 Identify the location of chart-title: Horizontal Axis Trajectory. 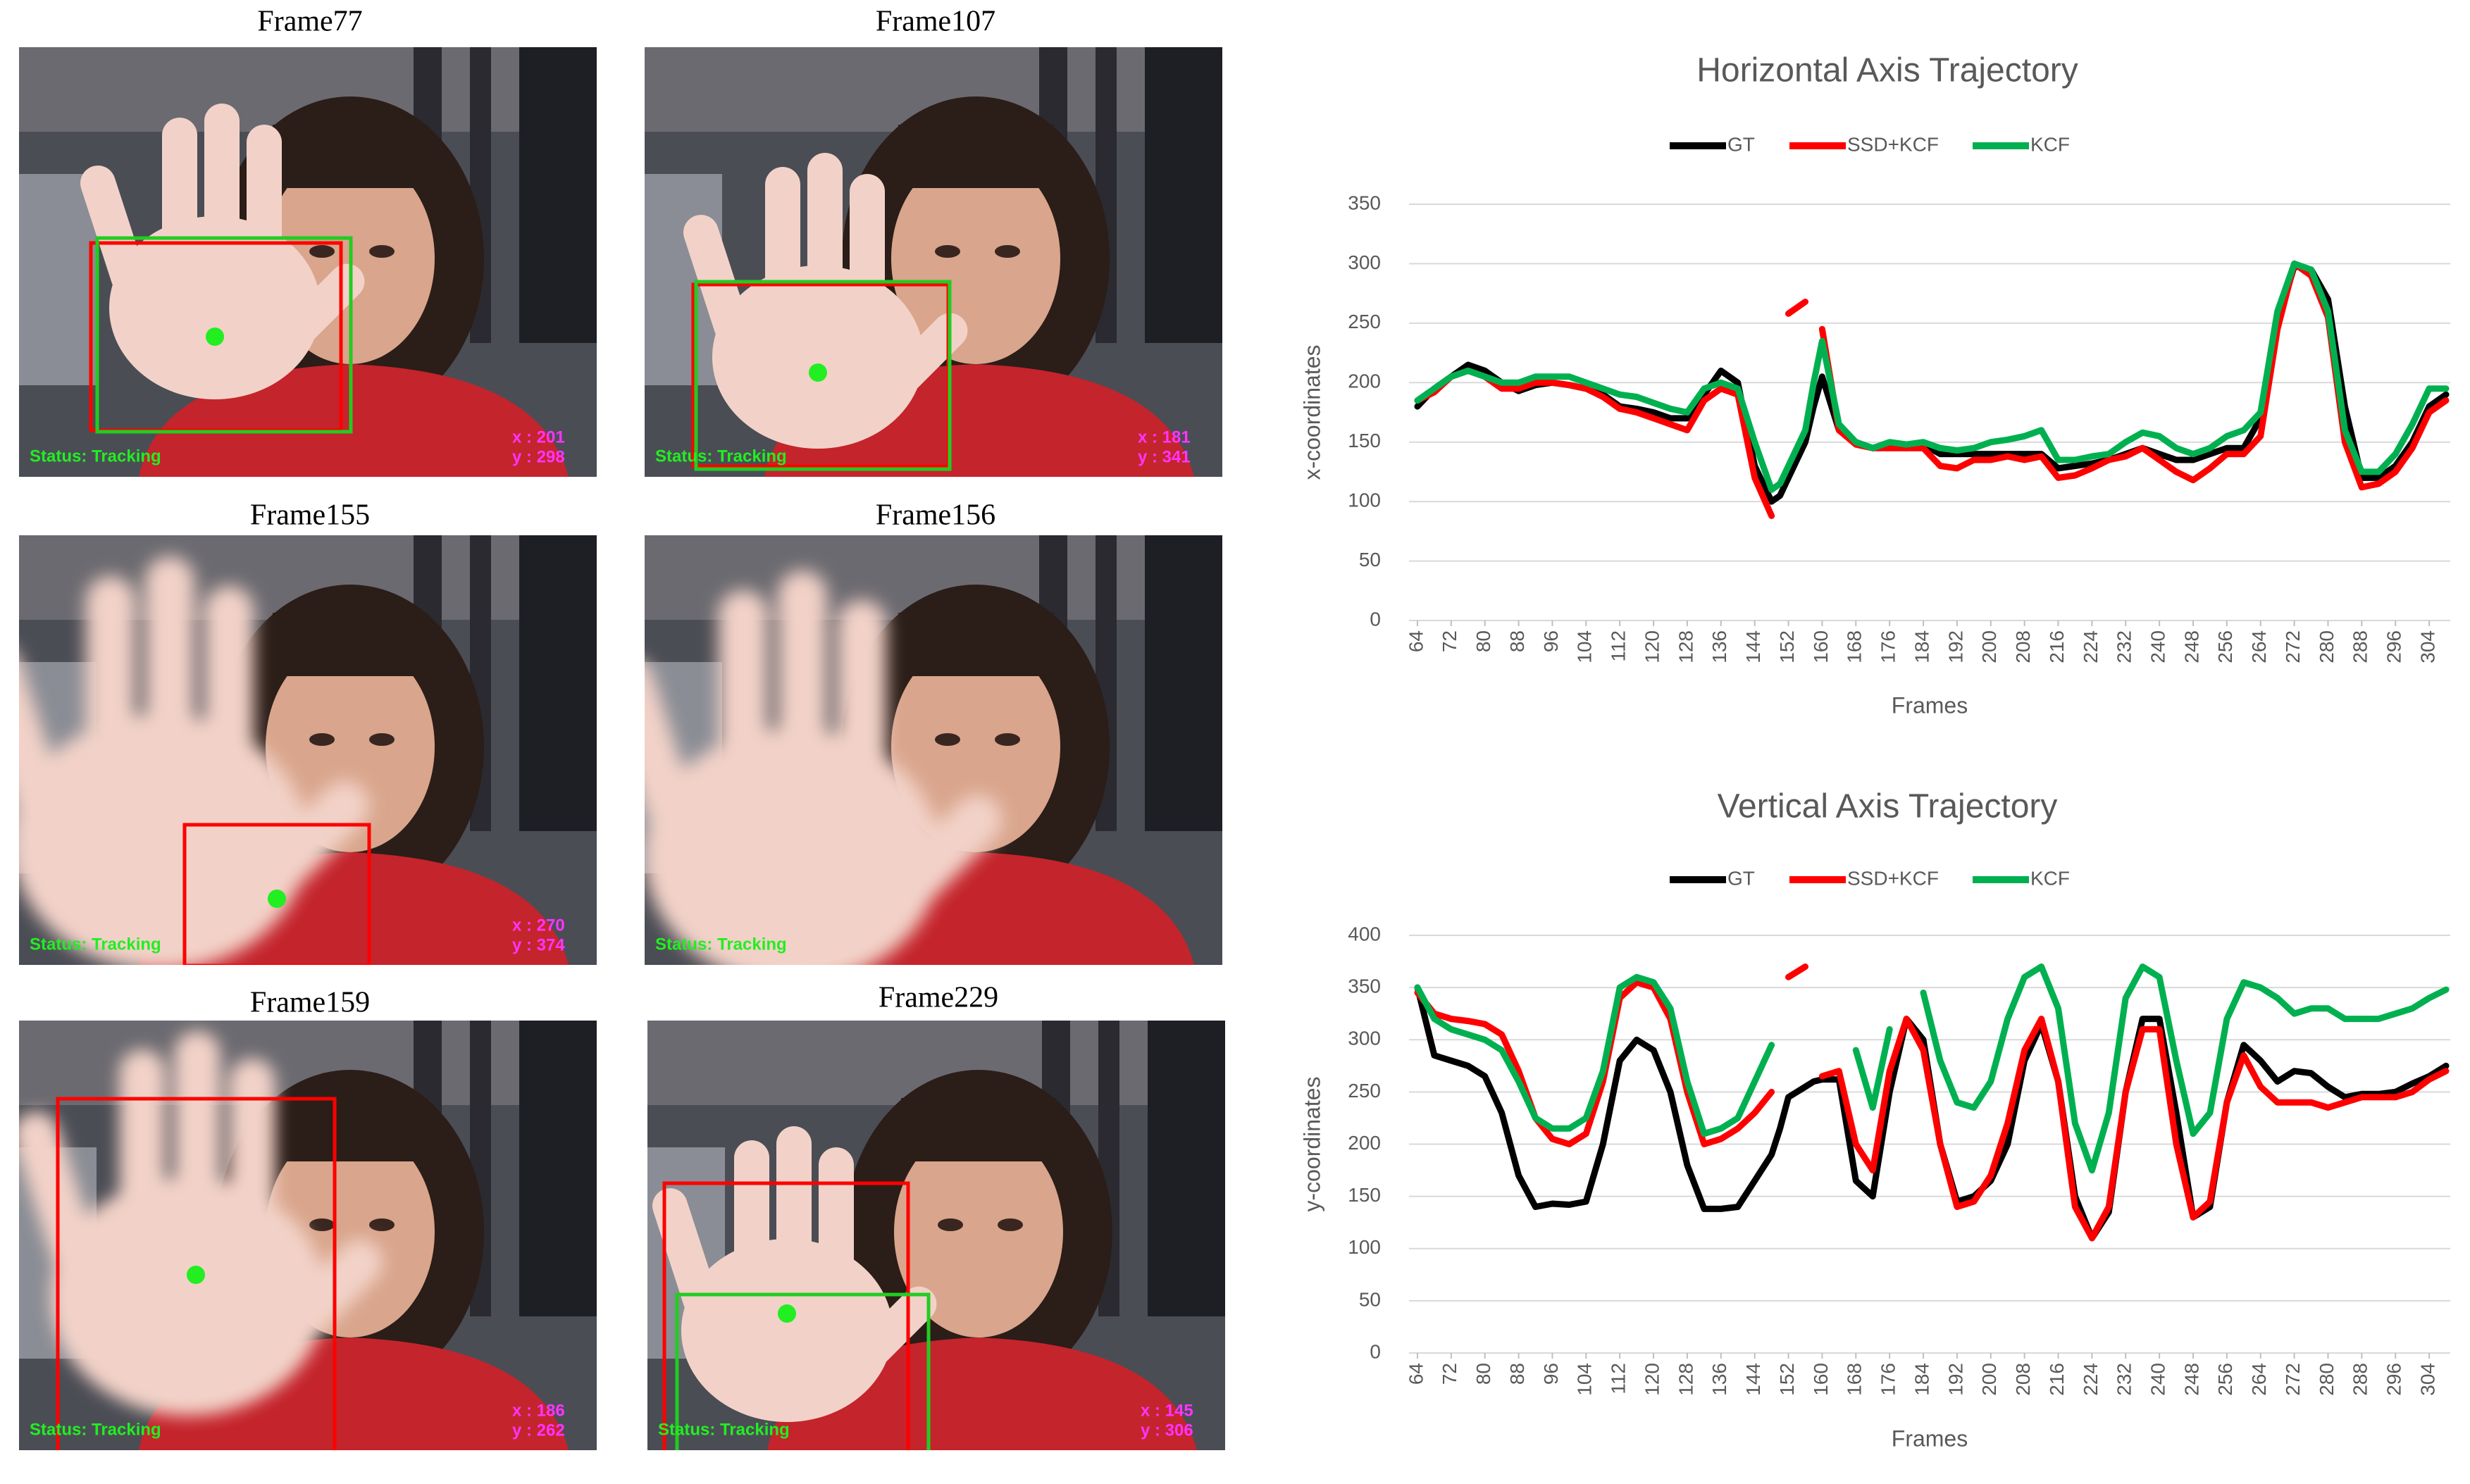
(1887, 70).